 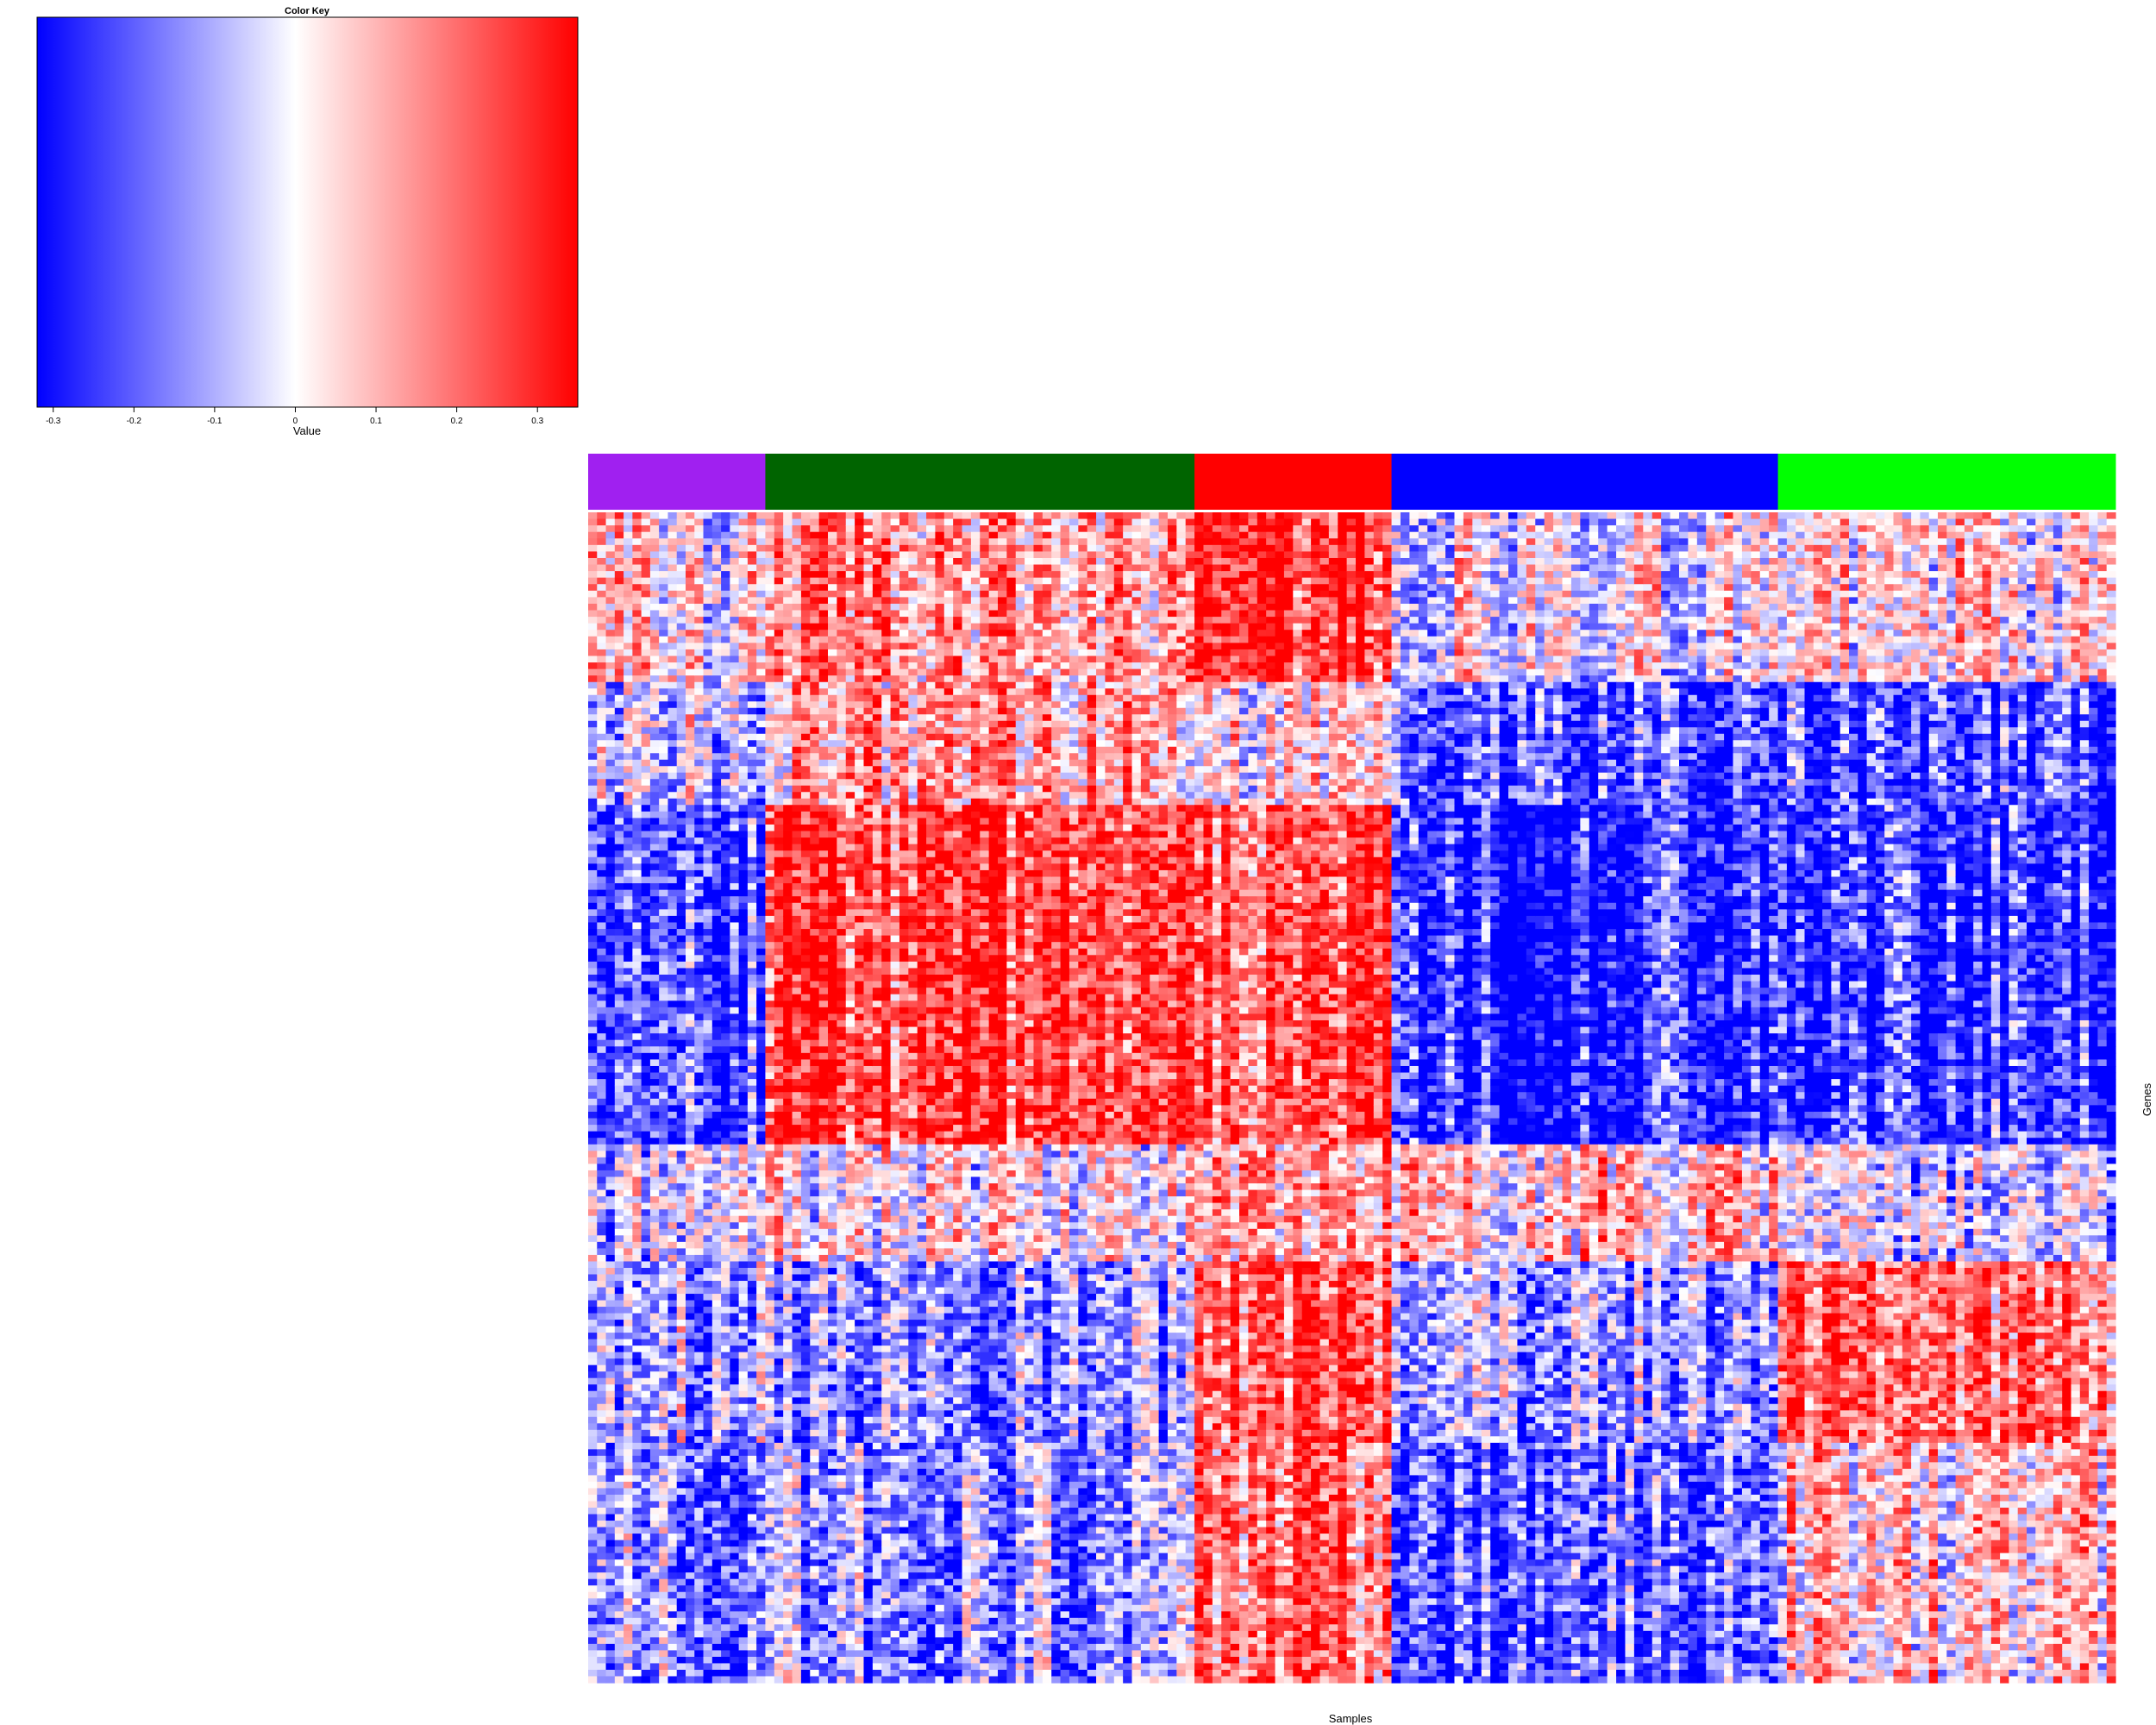 I want to click on color-key-tick-label: -0.2, so click(x=134, y=422).